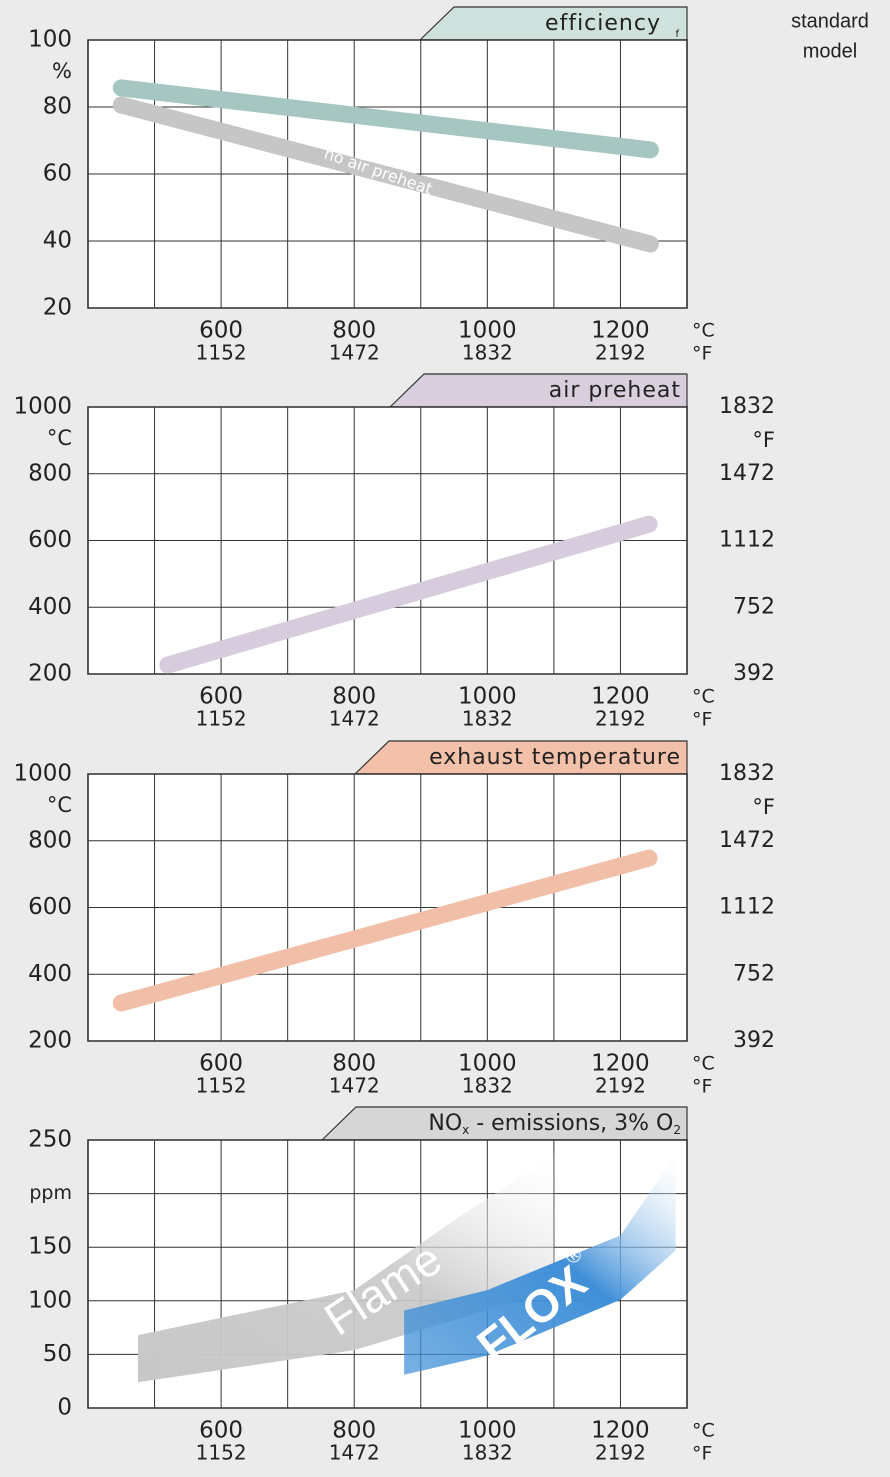 Image resolution: width=890 pixels, height=1477 pixels. Describe the element at coordinates (50, 1140) in the screenshot. I see `y-tick-label: 250` at that location.